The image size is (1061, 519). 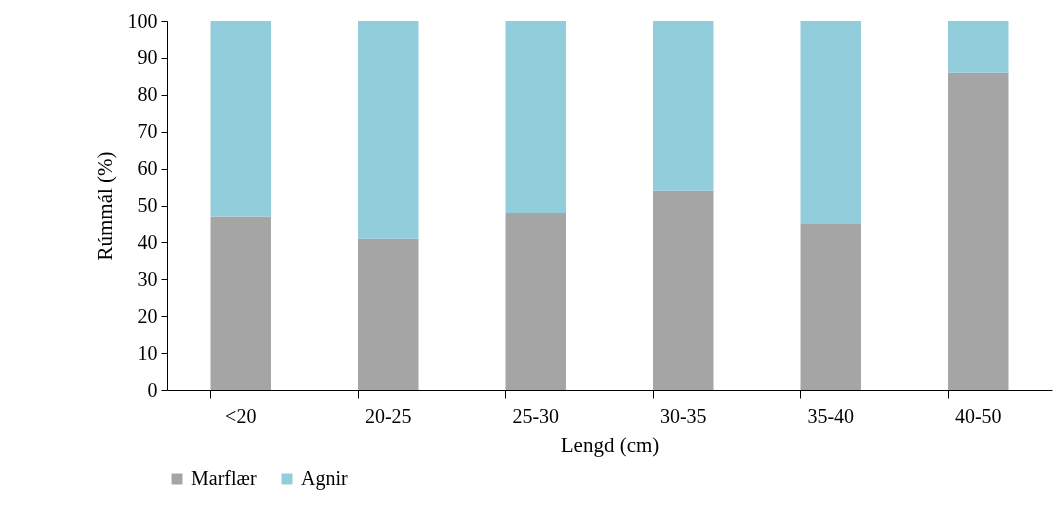 What do you see at coordinates (147, 57) in the screenshot?
I see `y-tick-label: 90` at bounding box center [147, 57].